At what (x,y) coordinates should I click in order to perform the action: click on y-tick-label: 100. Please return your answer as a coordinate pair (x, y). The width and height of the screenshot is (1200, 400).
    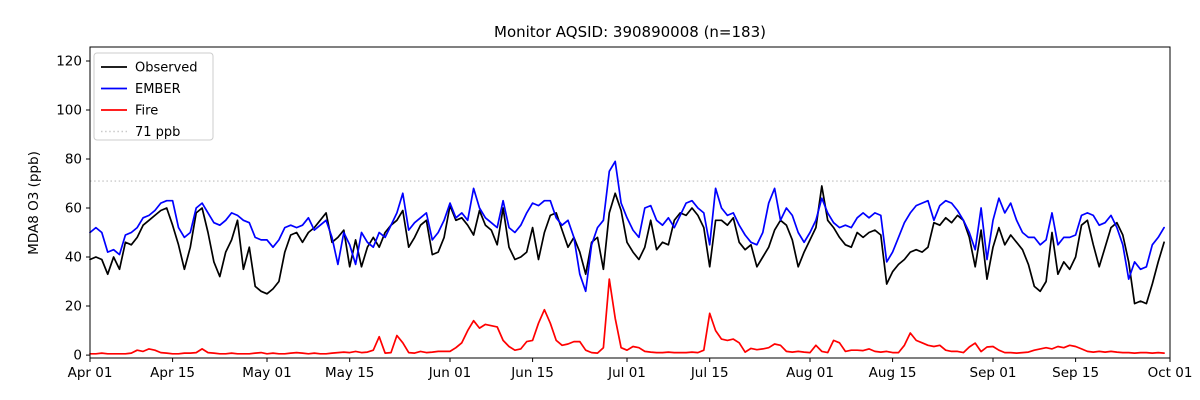
    Looking at the image, I should click on (69, 111).